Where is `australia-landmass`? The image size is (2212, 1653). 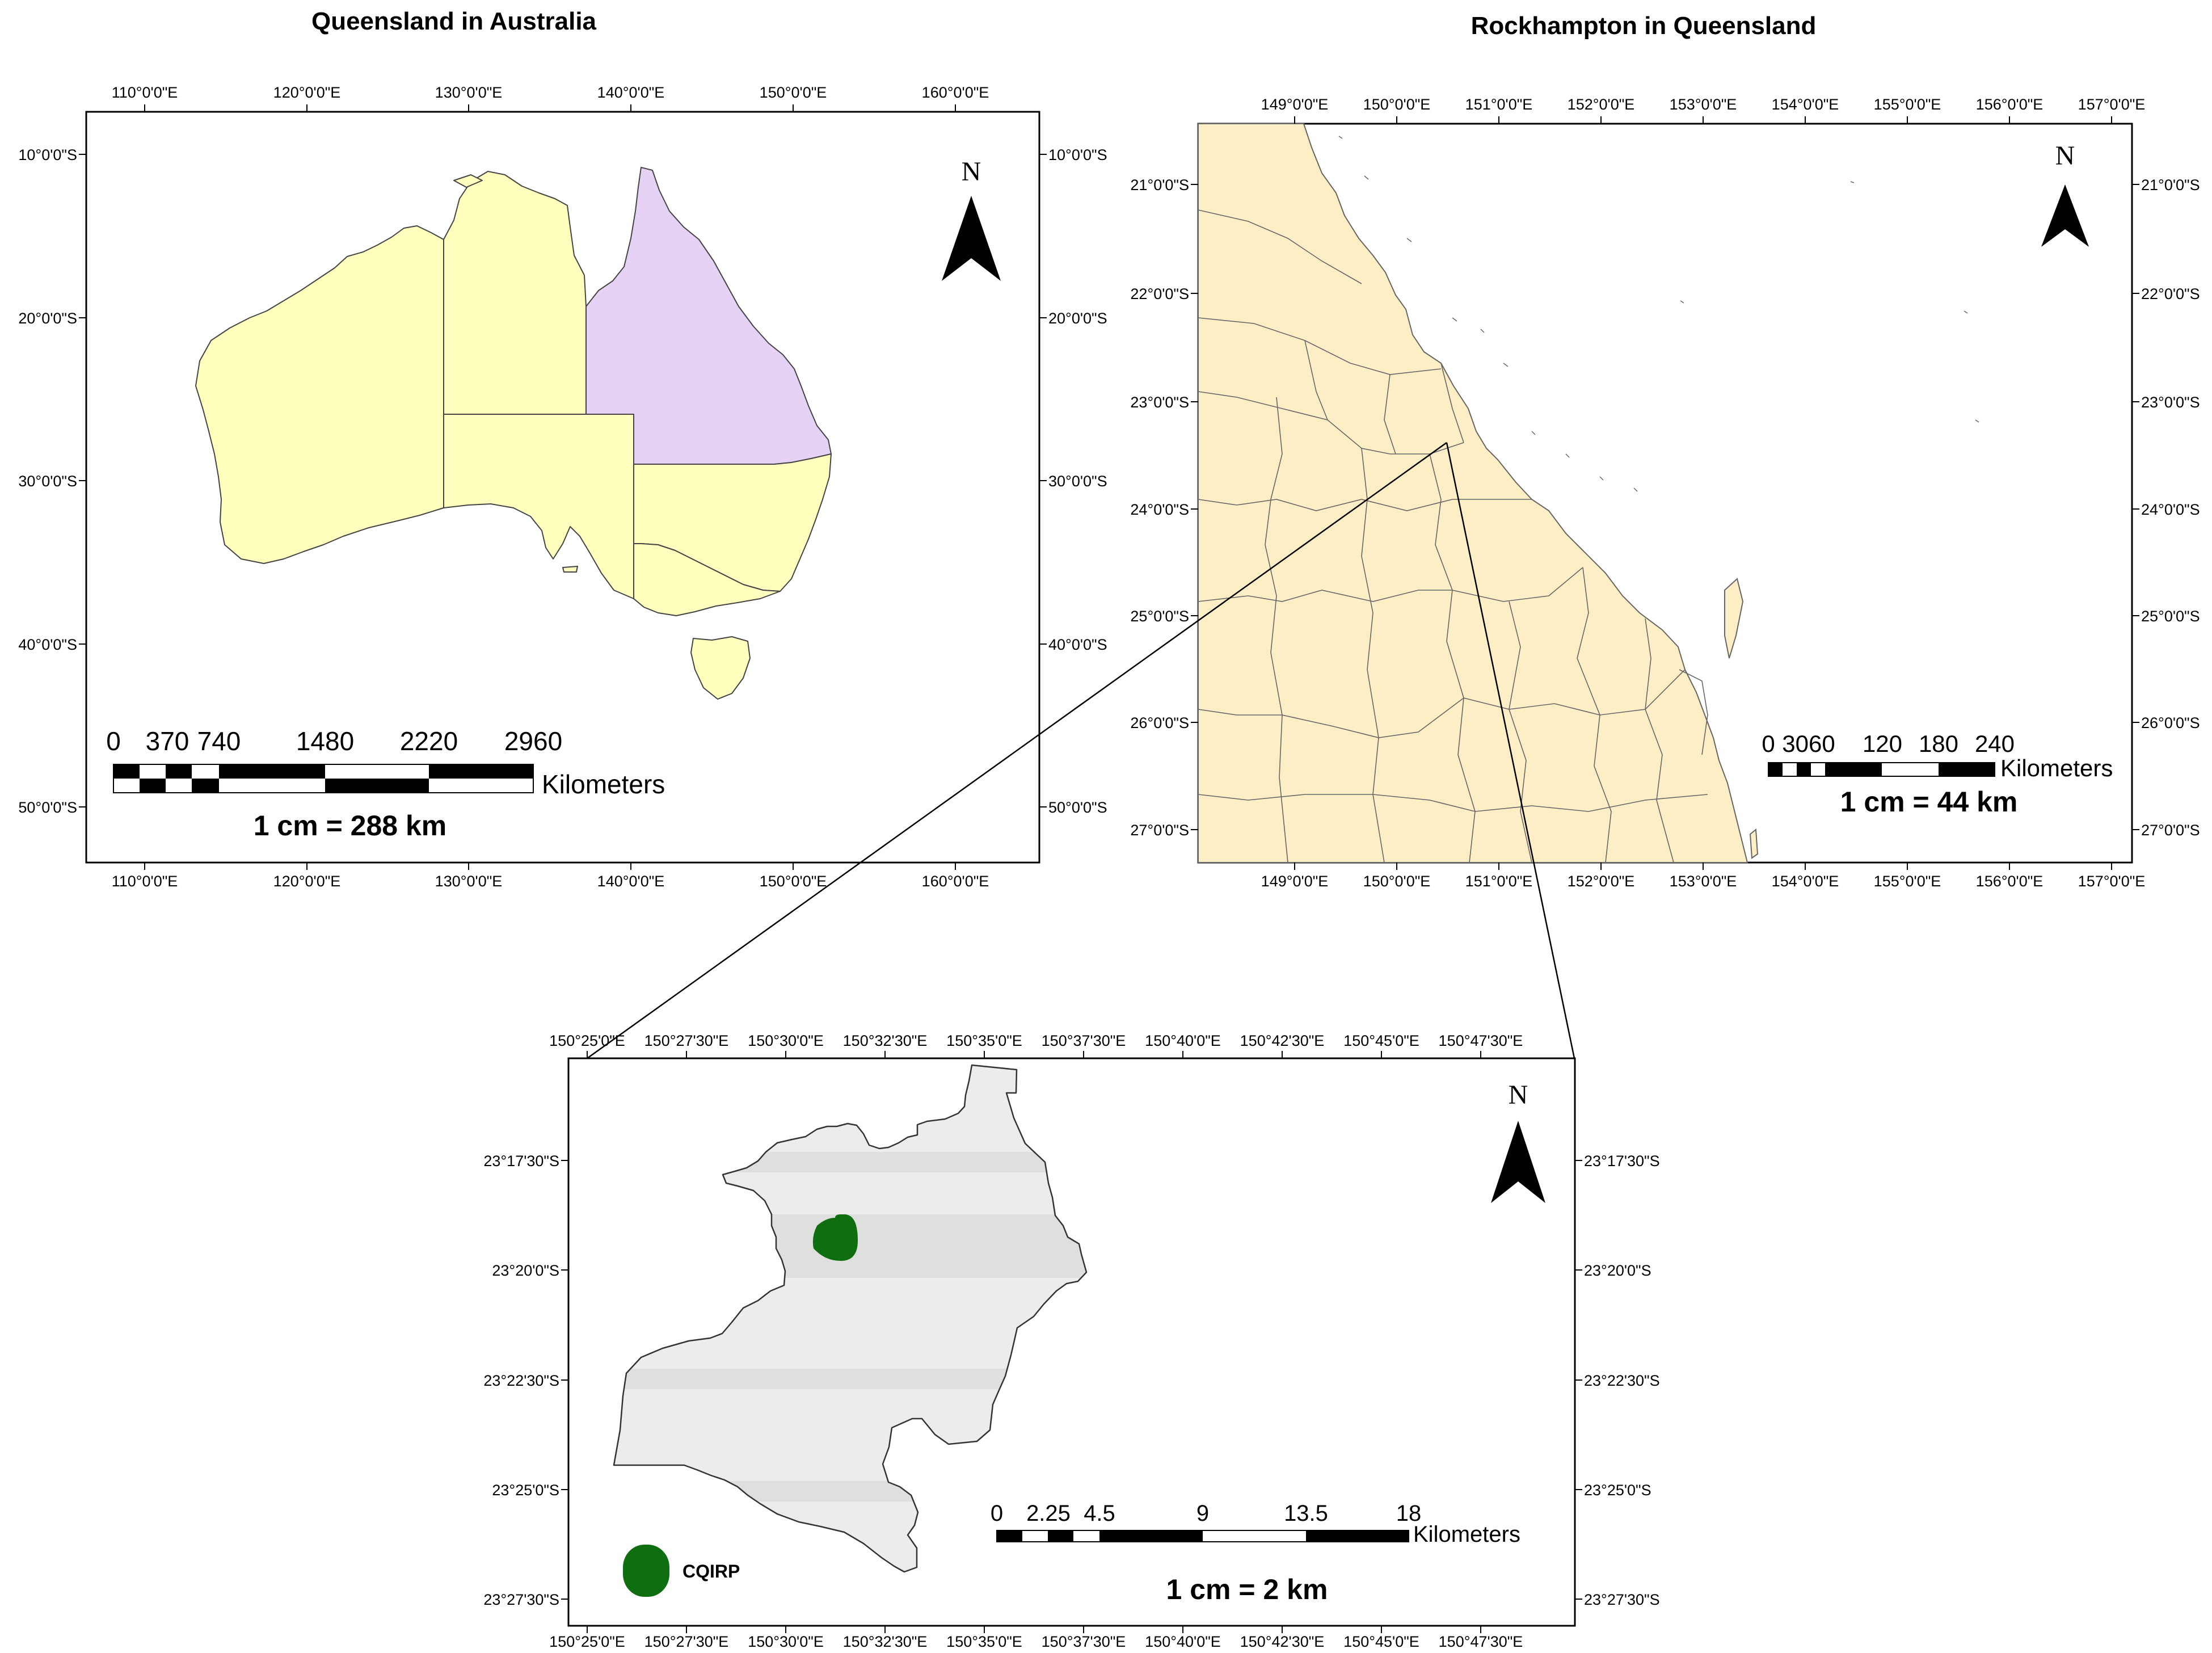
australia-landmass is located at coordinates (513, 433).